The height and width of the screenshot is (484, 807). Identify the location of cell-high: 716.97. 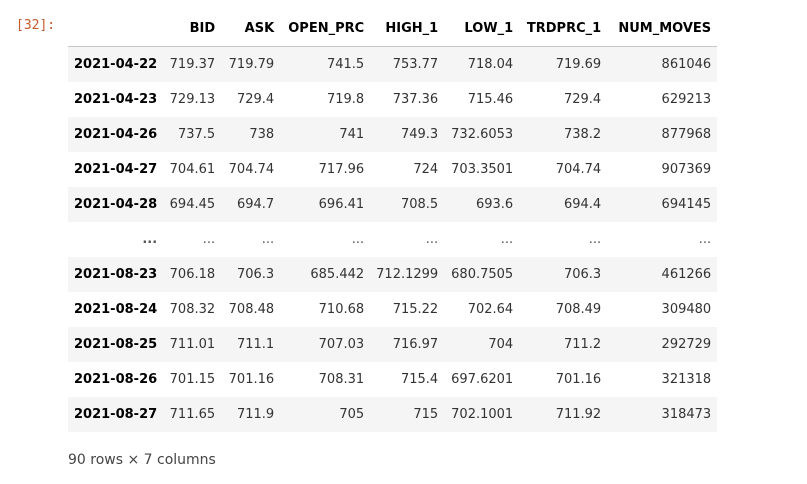
(415, 344).